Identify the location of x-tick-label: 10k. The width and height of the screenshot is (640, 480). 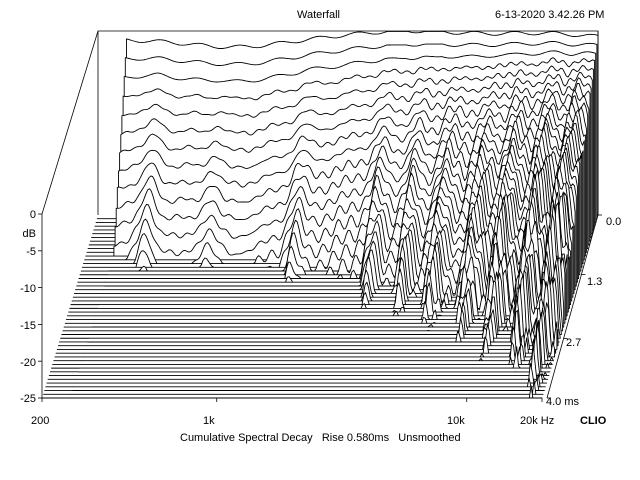
(456, 421).